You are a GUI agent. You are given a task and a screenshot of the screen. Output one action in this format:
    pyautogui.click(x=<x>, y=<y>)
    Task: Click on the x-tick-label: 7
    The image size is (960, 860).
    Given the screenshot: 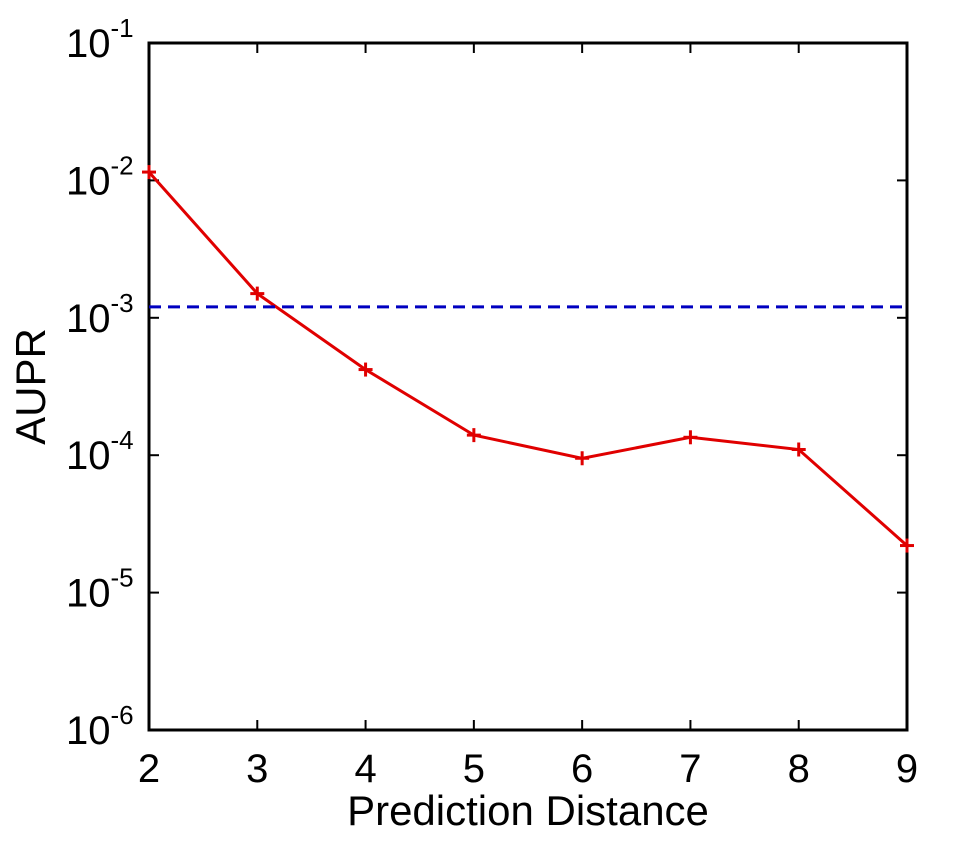 What is the action you would take?
    pyautogui.click(x=690, y=769)
    